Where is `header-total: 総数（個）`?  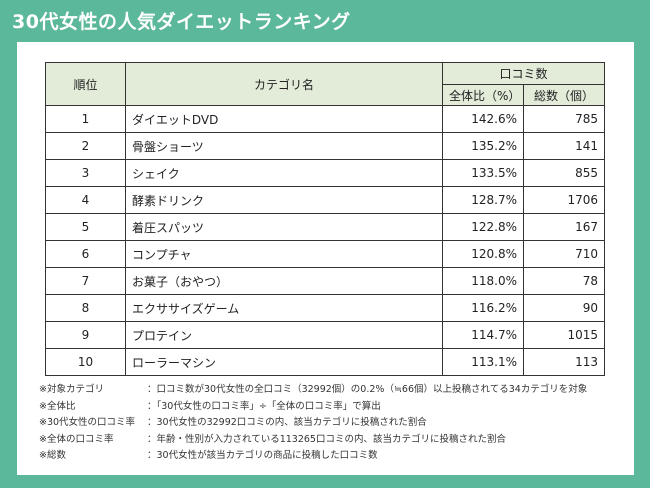
header-total: 総数（個） is located at coordinates (564, 95).